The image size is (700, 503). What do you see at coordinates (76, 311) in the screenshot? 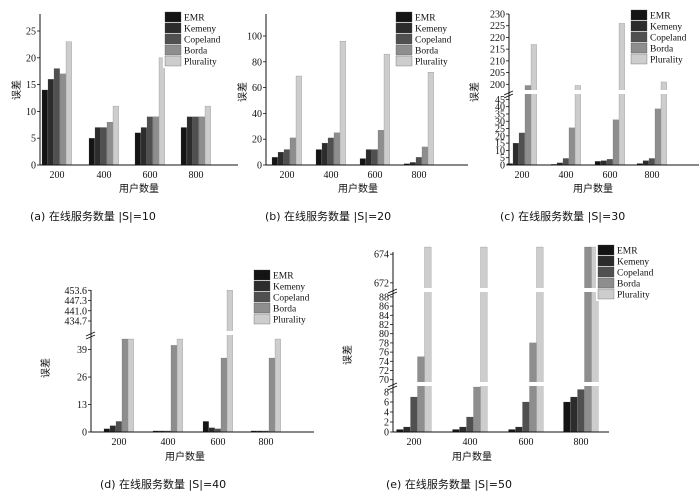
I see `y-tick-label: 441.0` at bounding box center [76, 311].